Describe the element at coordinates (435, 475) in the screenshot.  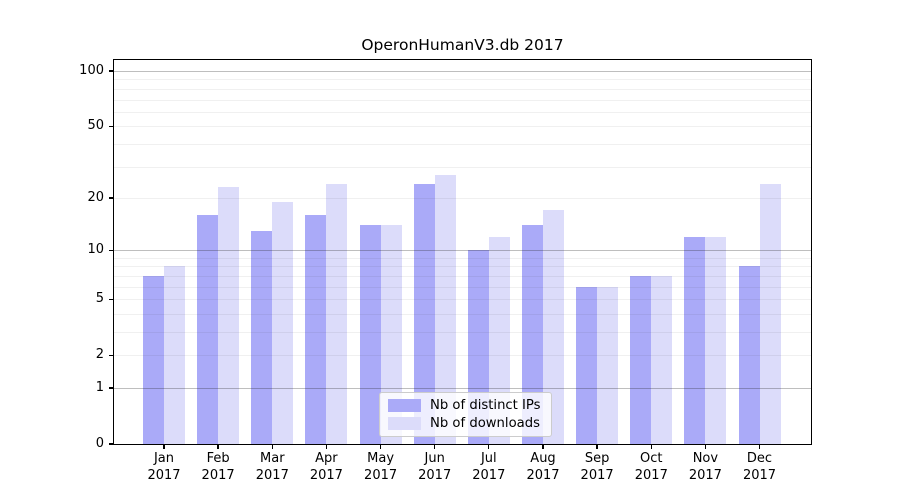
I see `x-tick-year-jun: 2017` at that location.